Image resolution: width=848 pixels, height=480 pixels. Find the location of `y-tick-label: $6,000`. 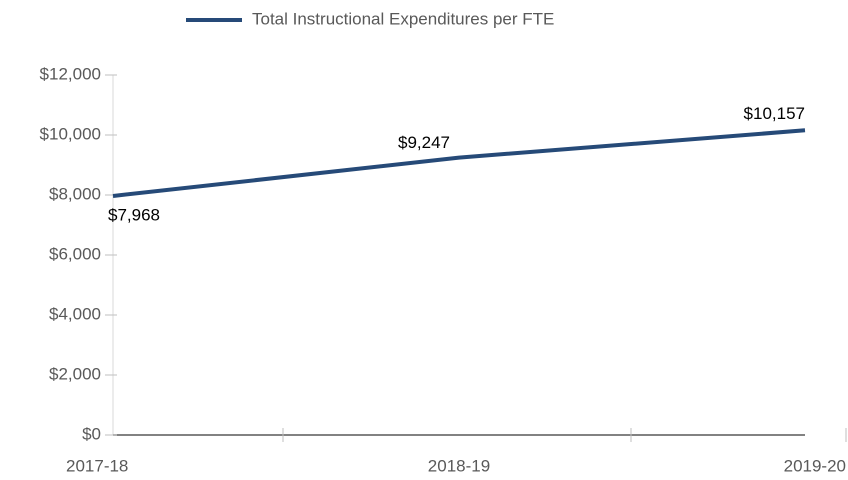

y-tick-label: $6,000 is located at coordinates (75, 253).